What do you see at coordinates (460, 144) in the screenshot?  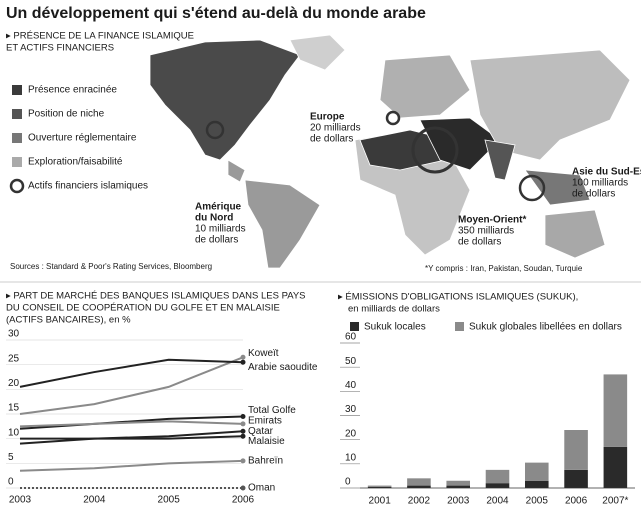 I see `middle-east` at bounding box center [460, 144].